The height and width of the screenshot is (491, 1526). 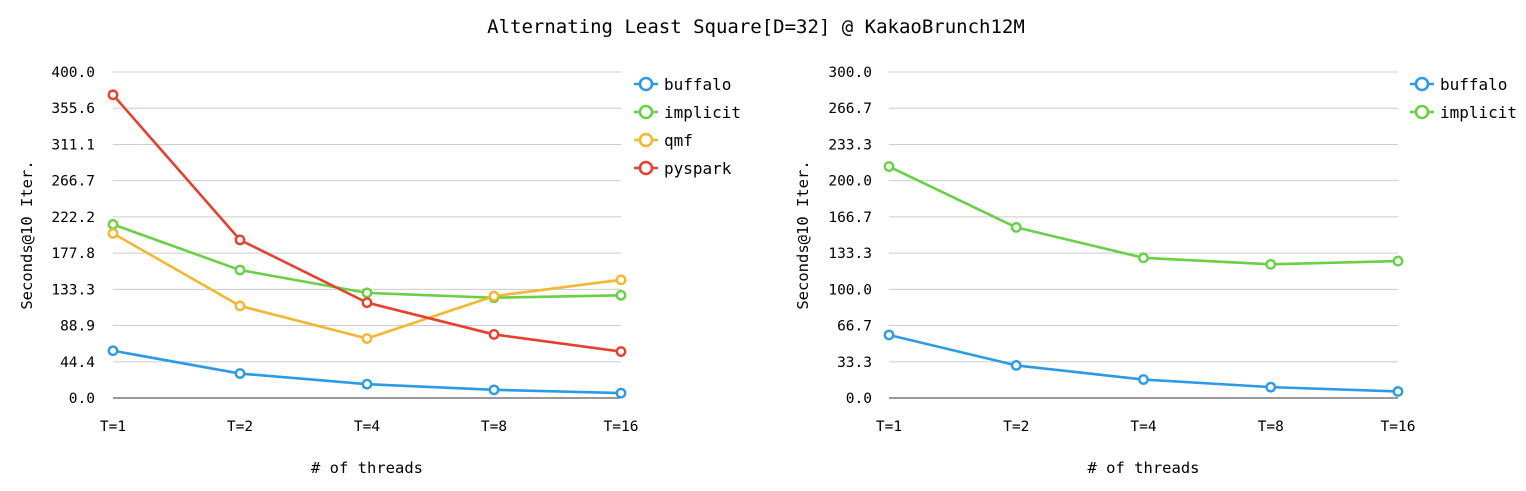 What do you see at coordinates (77, 327) in the screenshot?
I see `y-tick-label: 88.9` at bounding box center [77, 327].